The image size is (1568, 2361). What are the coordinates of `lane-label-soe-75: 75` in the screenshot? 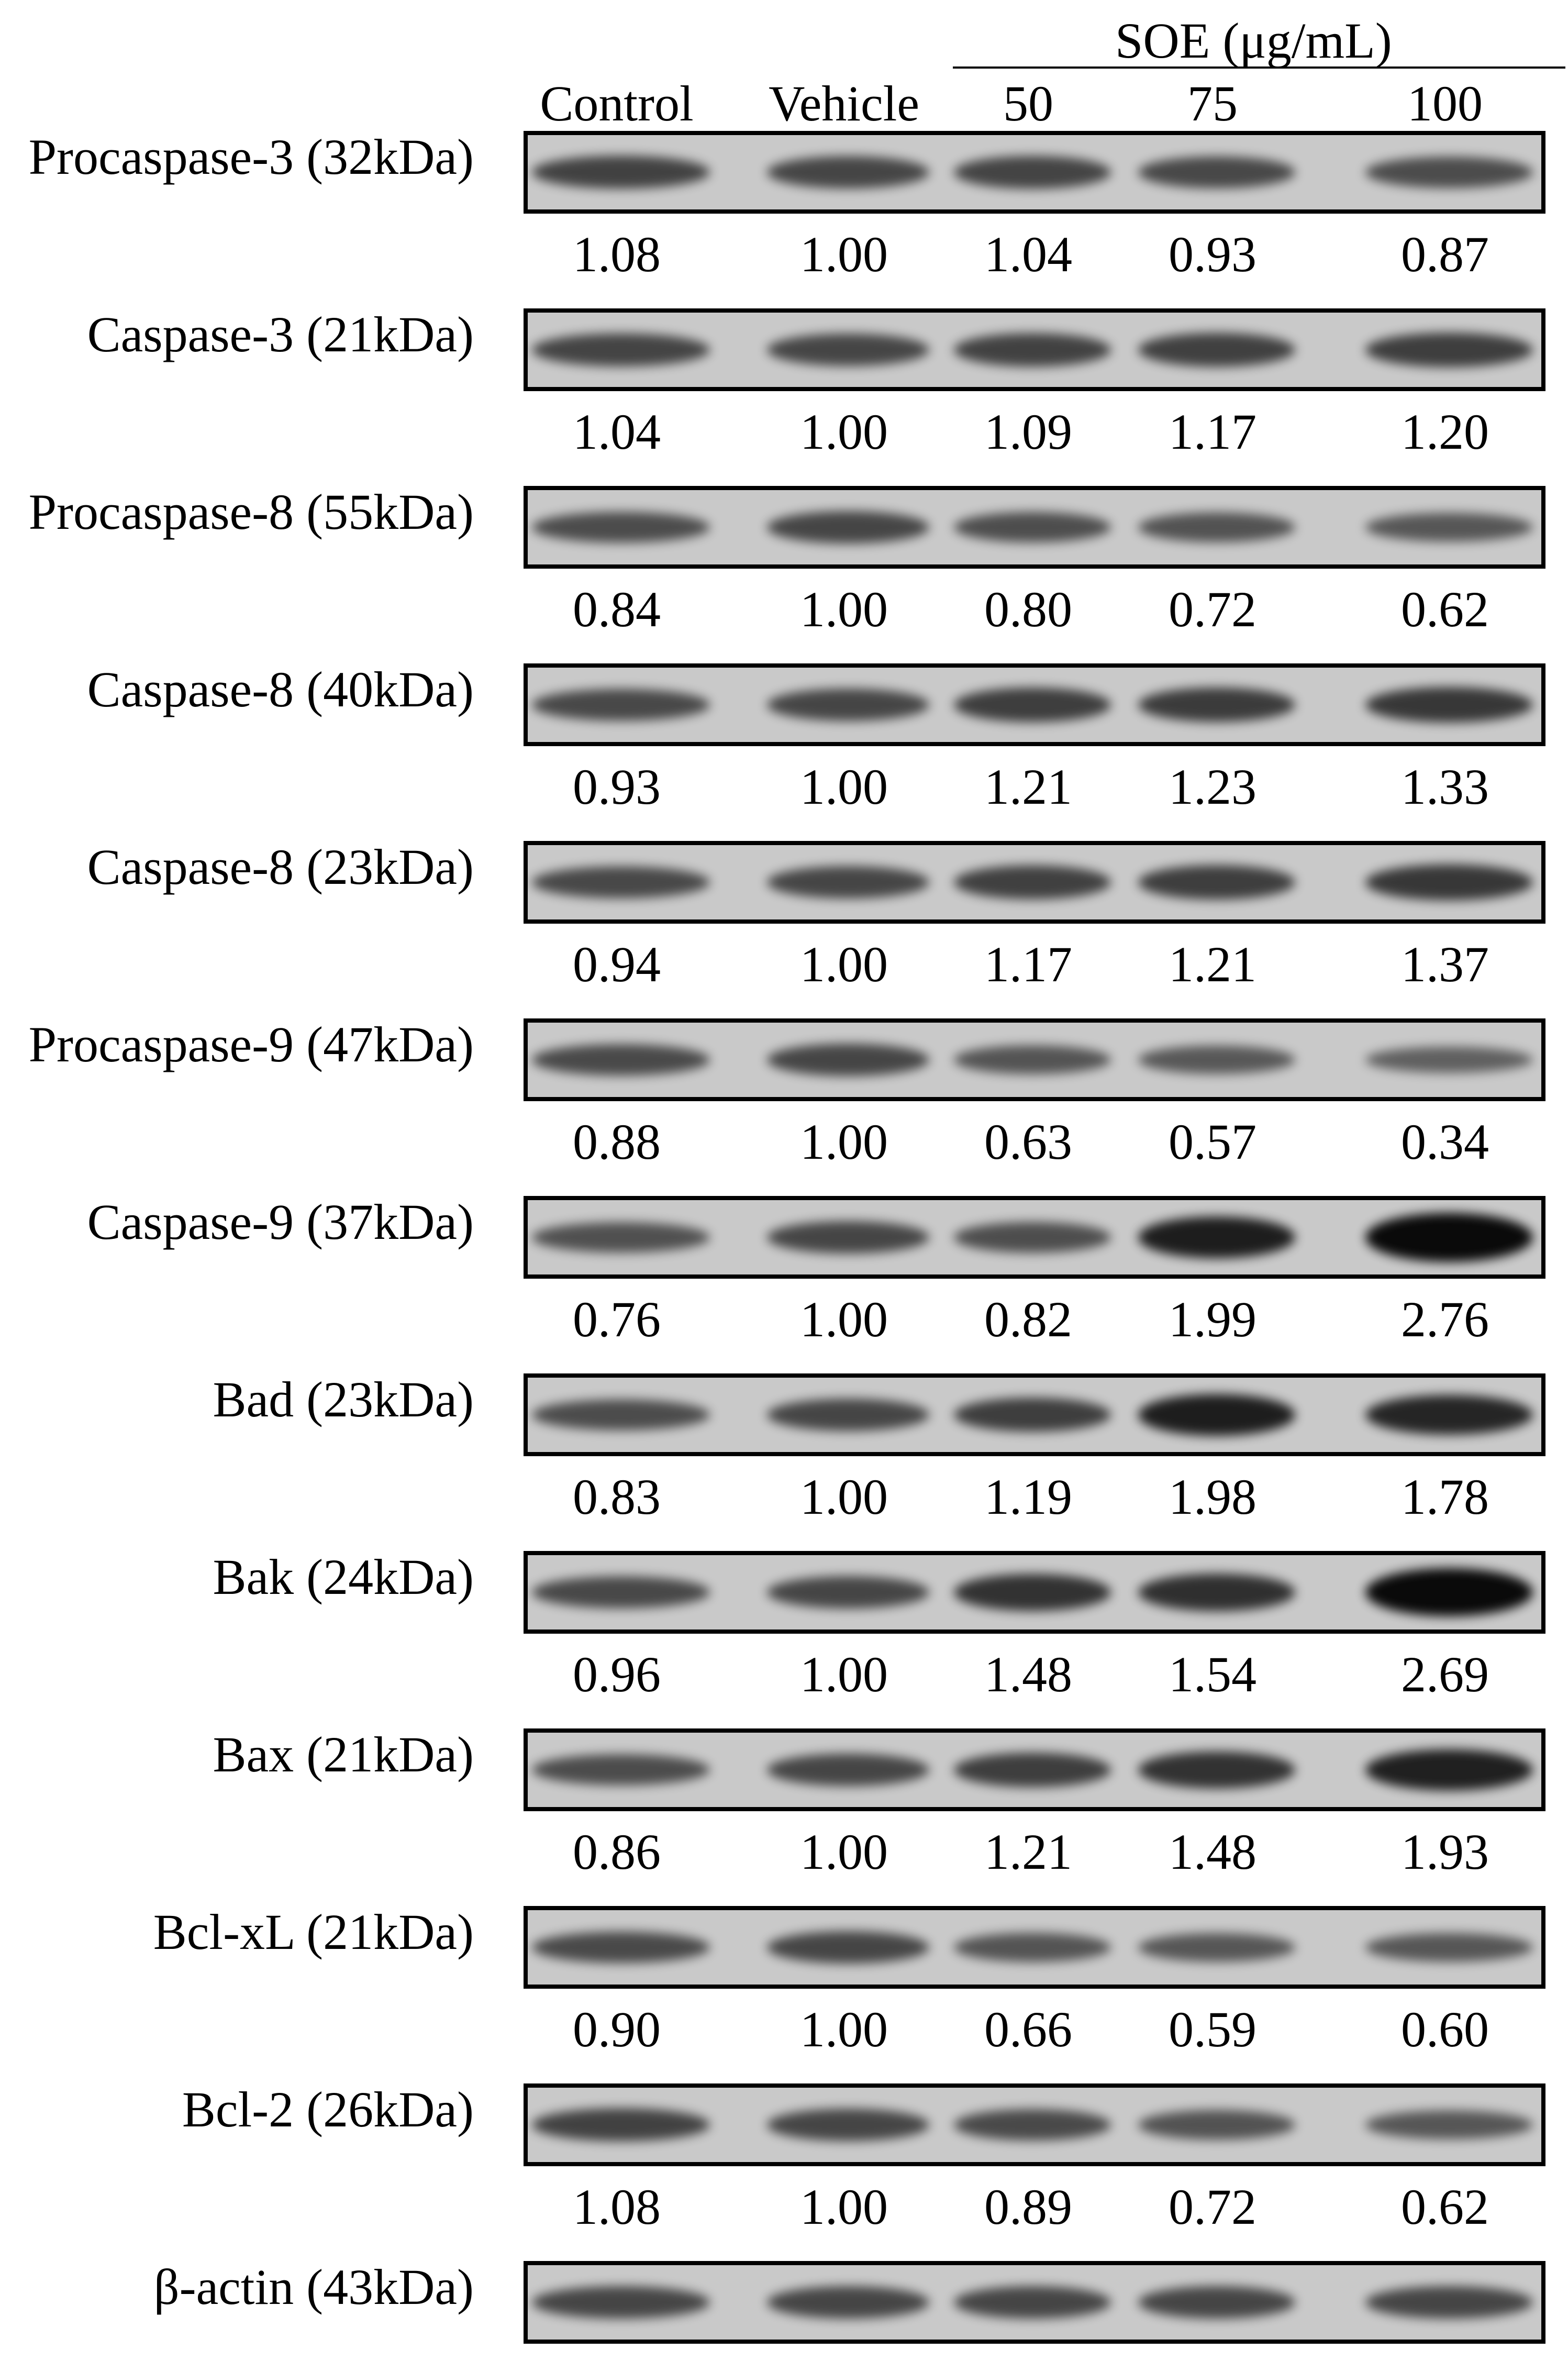 It's located at (1212, 103).